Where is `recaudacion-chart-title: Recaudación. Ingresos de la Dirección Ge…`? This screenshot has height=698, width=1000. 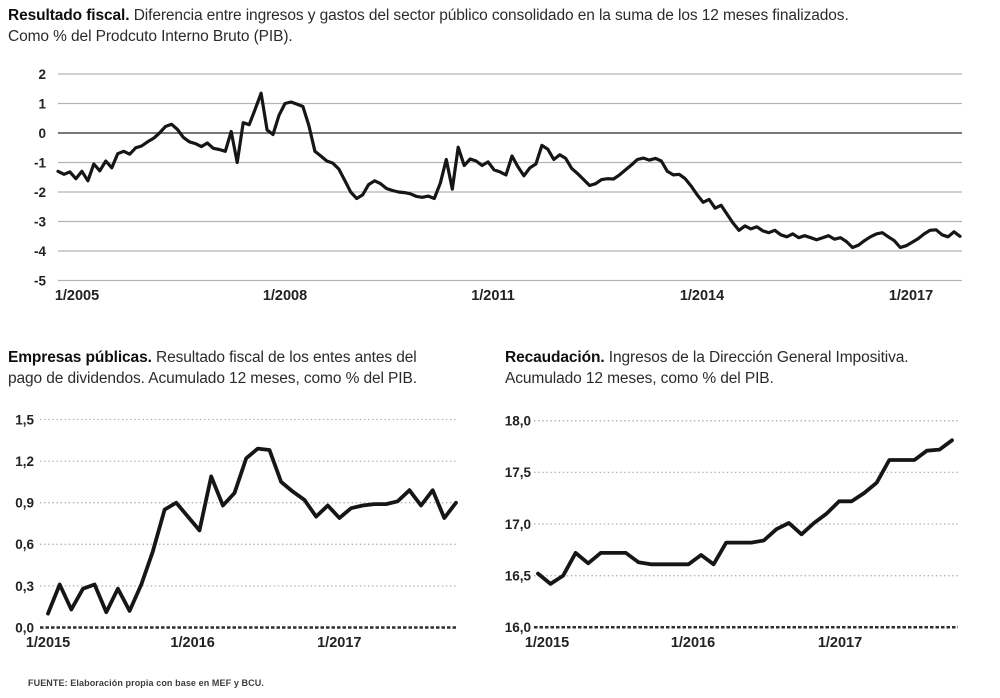
recaudacion-chart-title: Recaudación. Ingresos de la Dirección Ge… is located at coordinates (746, 368).